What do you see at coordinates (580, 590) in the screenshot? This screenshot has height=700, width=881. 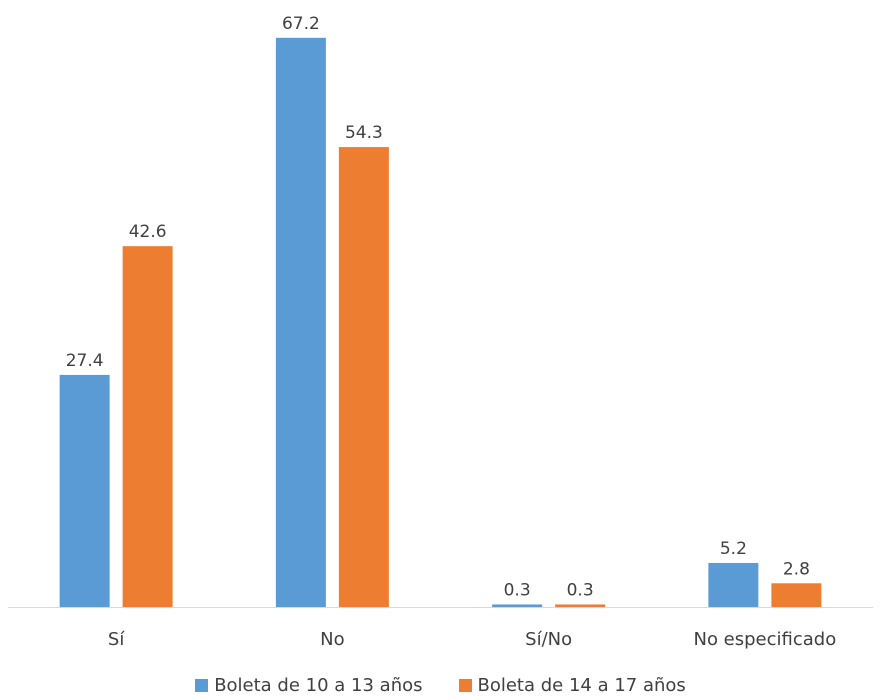 I see `data-label-series-2-3: 0.3` at bounding box center [580, 590].